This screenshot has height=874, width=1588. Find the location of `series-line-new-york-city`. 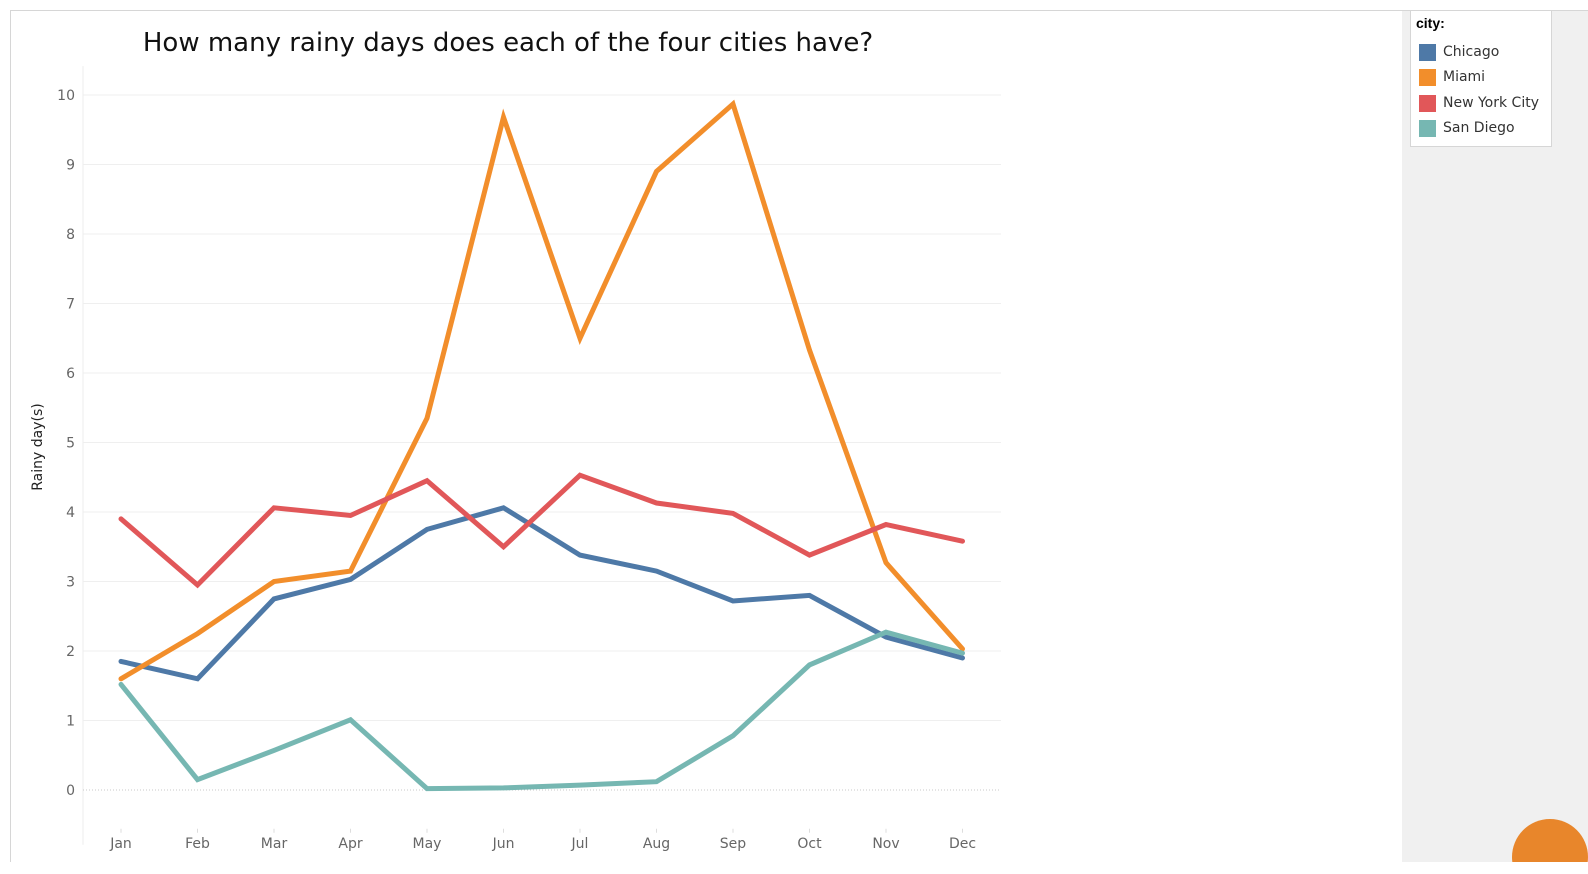

series-line-new-york-city is located at coordinates (541, 530).